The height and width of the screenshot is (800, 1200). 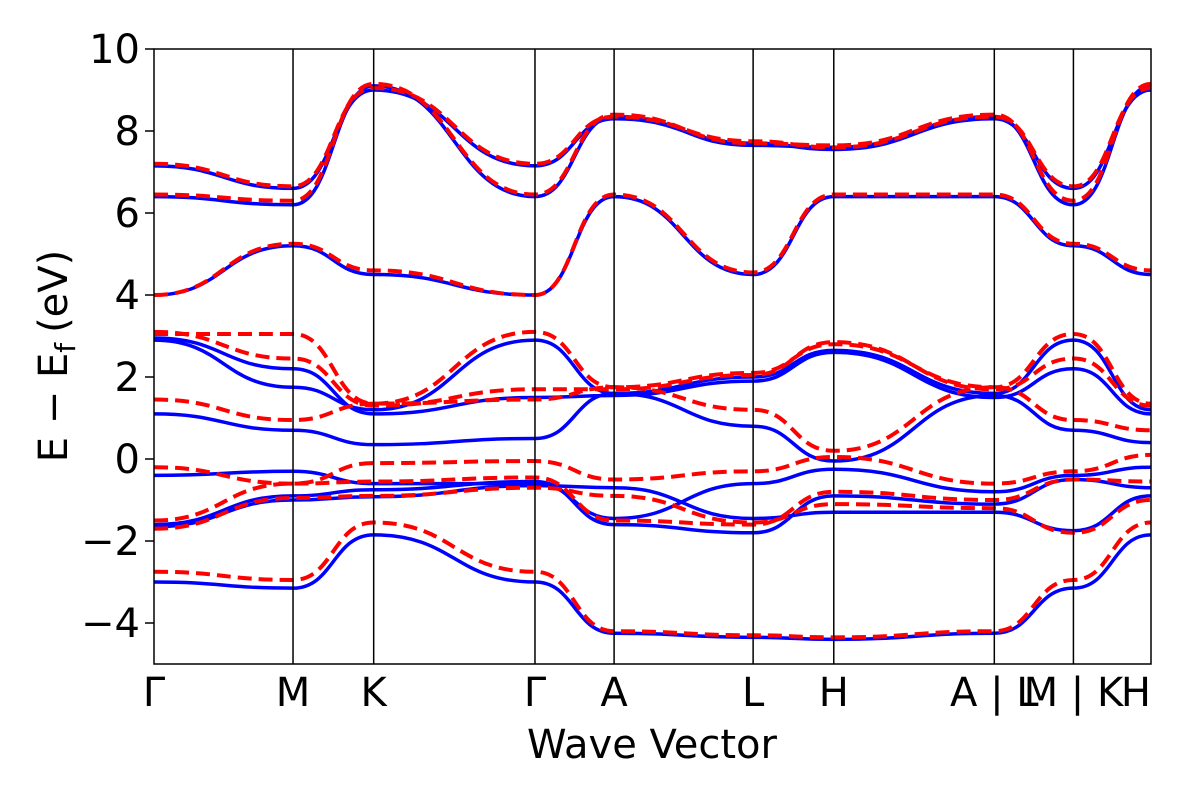 I want to click on y-tick-label: 0, so click(x=127, y=460).